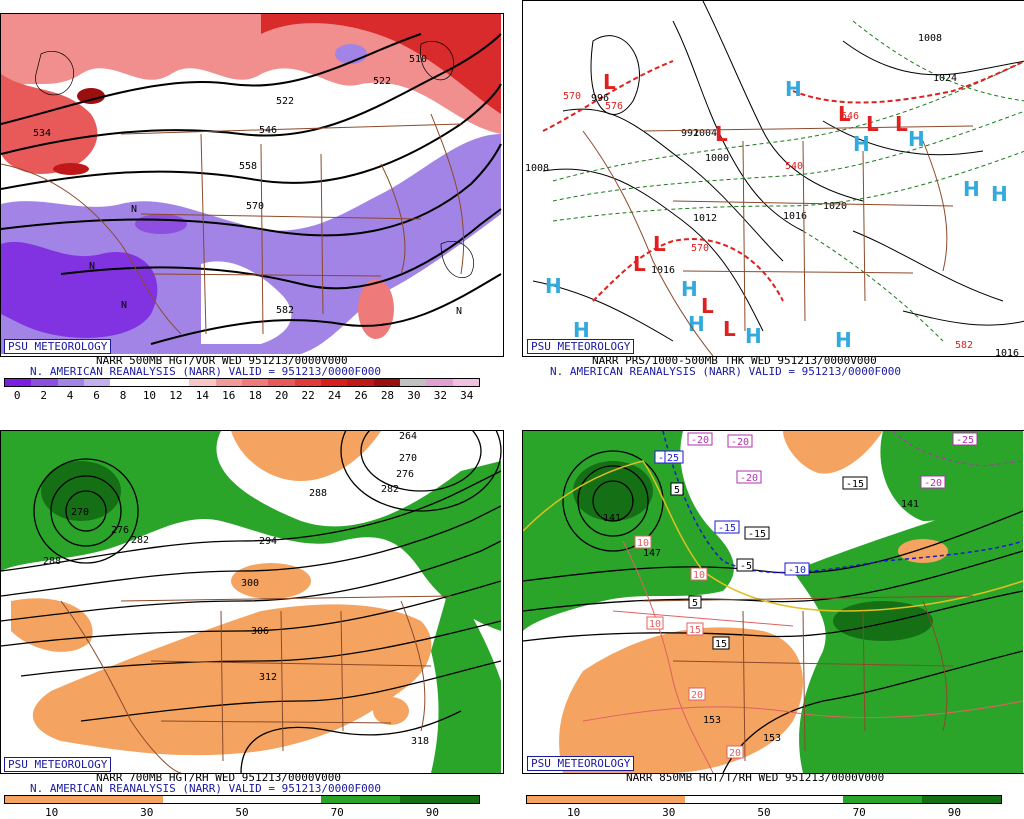 The width and height of the screenshot is (1024, 819). What do you see at coordinates (390, 489) in the screenshot?
I see `contour-label: 282` at bounding box center [390, 489].